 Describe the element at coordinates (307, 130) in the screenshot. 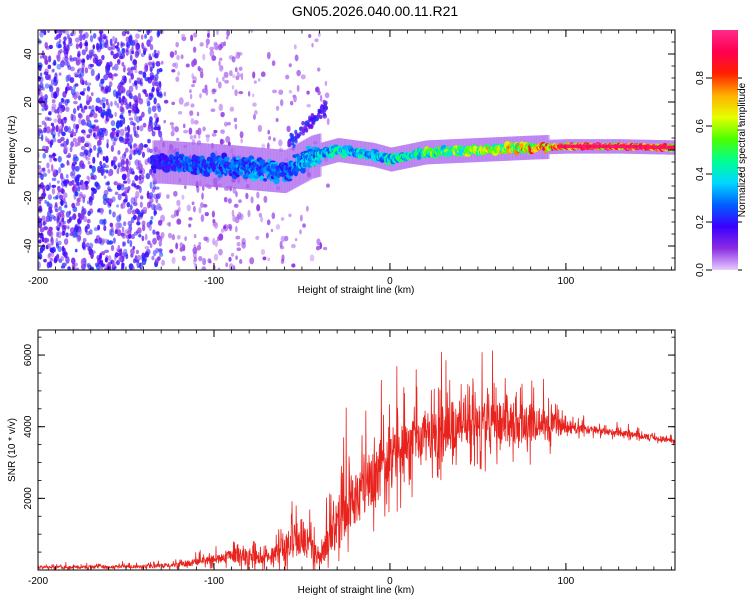

I see `spectrogram-feature-cell` at that location.